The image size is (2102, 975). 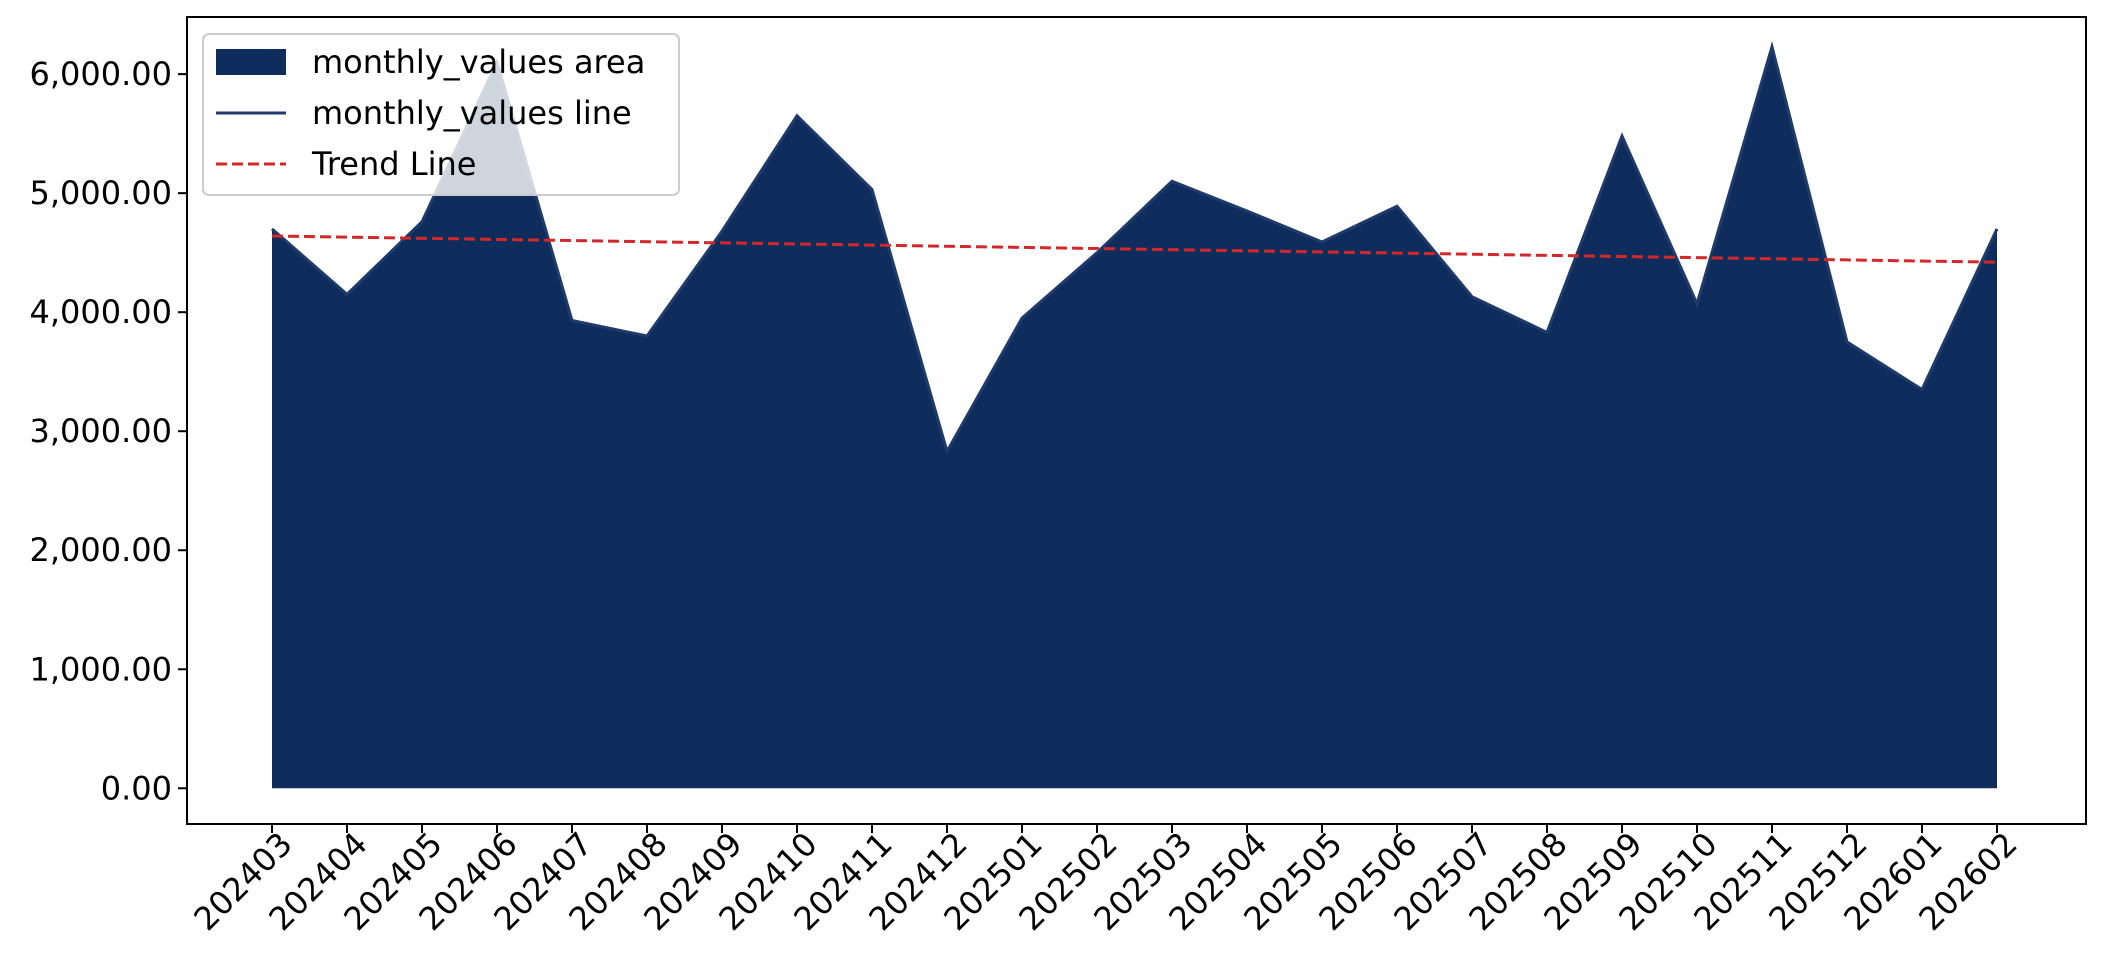 I want to click on legend-label: monthly_values area, so click(x=478, y=62).